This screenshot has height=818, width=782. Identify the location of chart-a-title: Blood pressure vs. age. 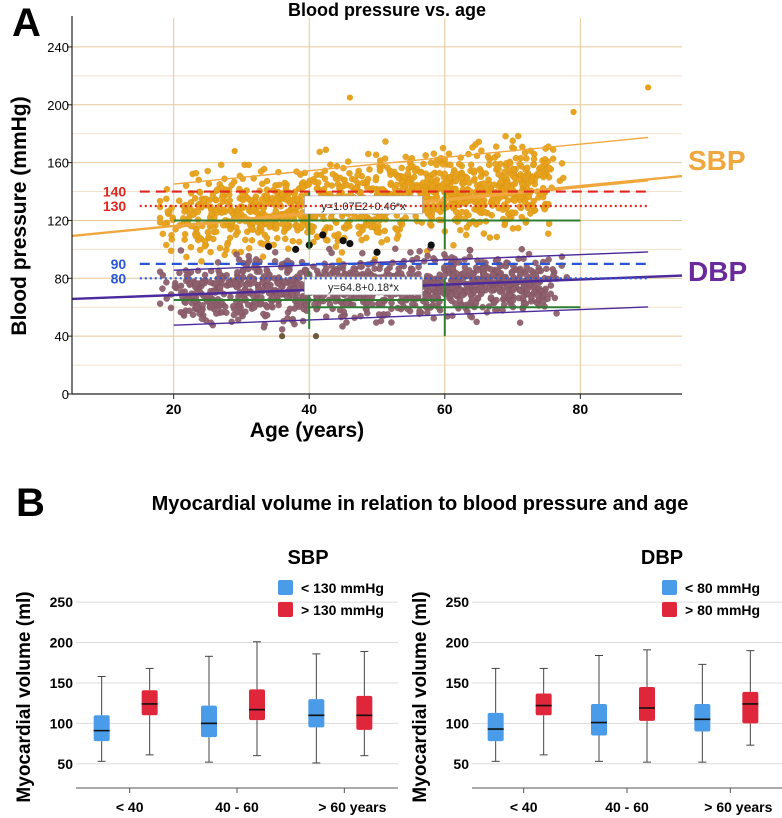
(387, 10).